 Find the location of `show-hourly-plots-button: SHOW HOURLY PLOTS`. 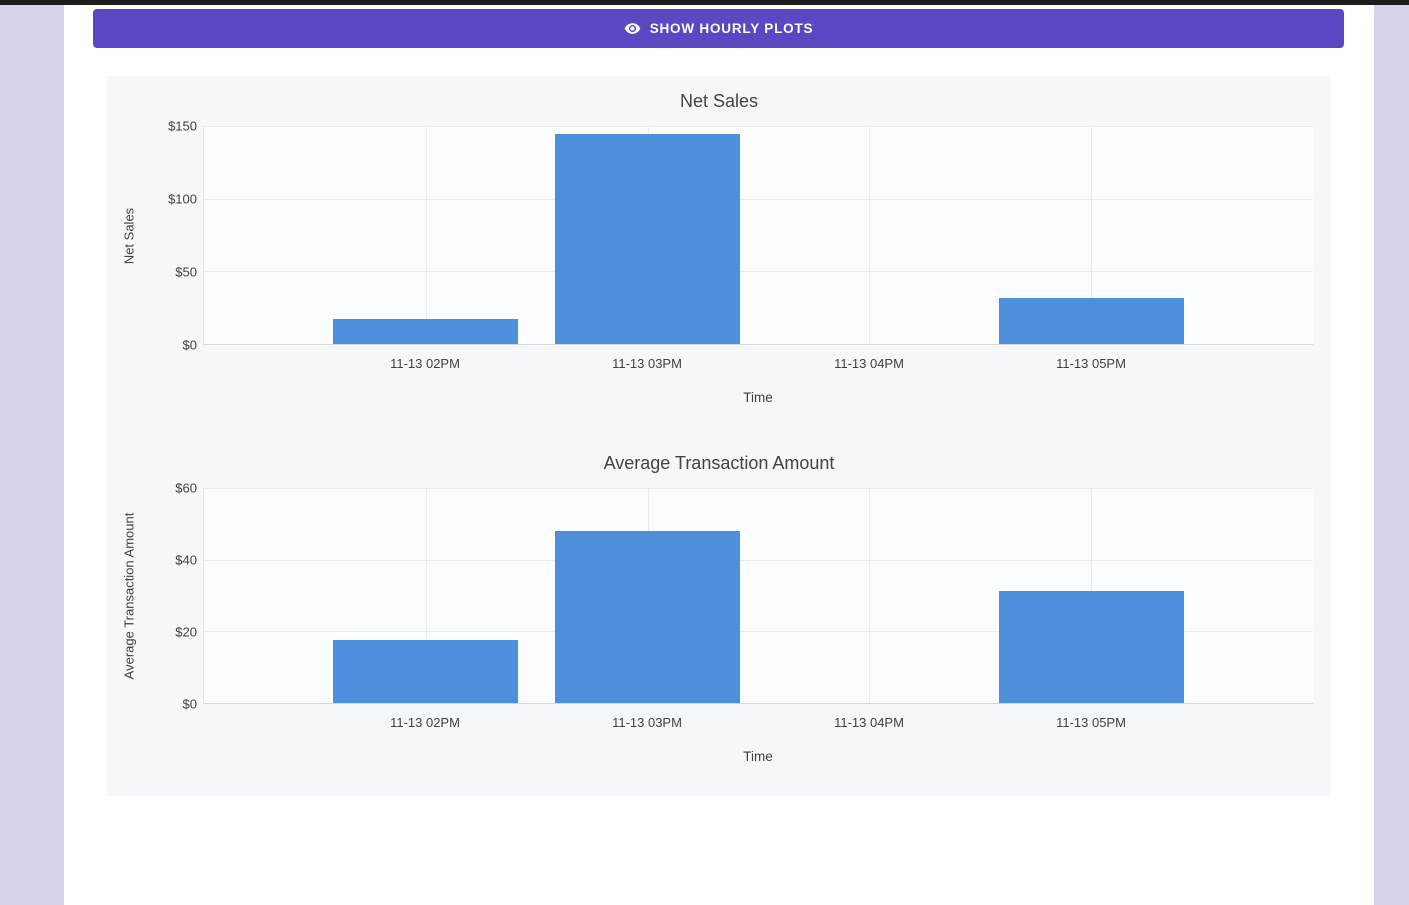

show-hourly-plots-button: SHOW HOURLY PLOTS is located at coordinates (718, 28).